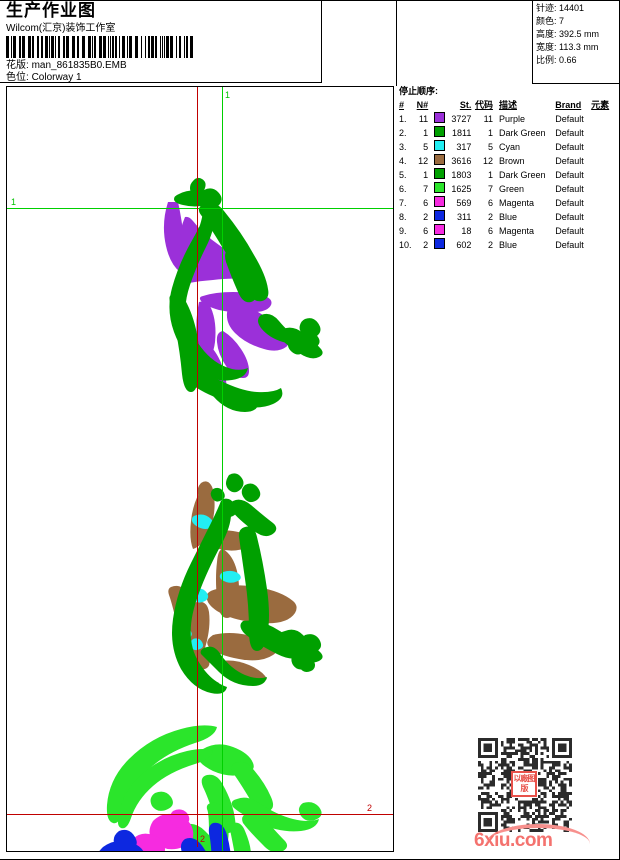 This screenshot has width=620, height=860. I want to click on cell-code: 2, so click(490, 244).